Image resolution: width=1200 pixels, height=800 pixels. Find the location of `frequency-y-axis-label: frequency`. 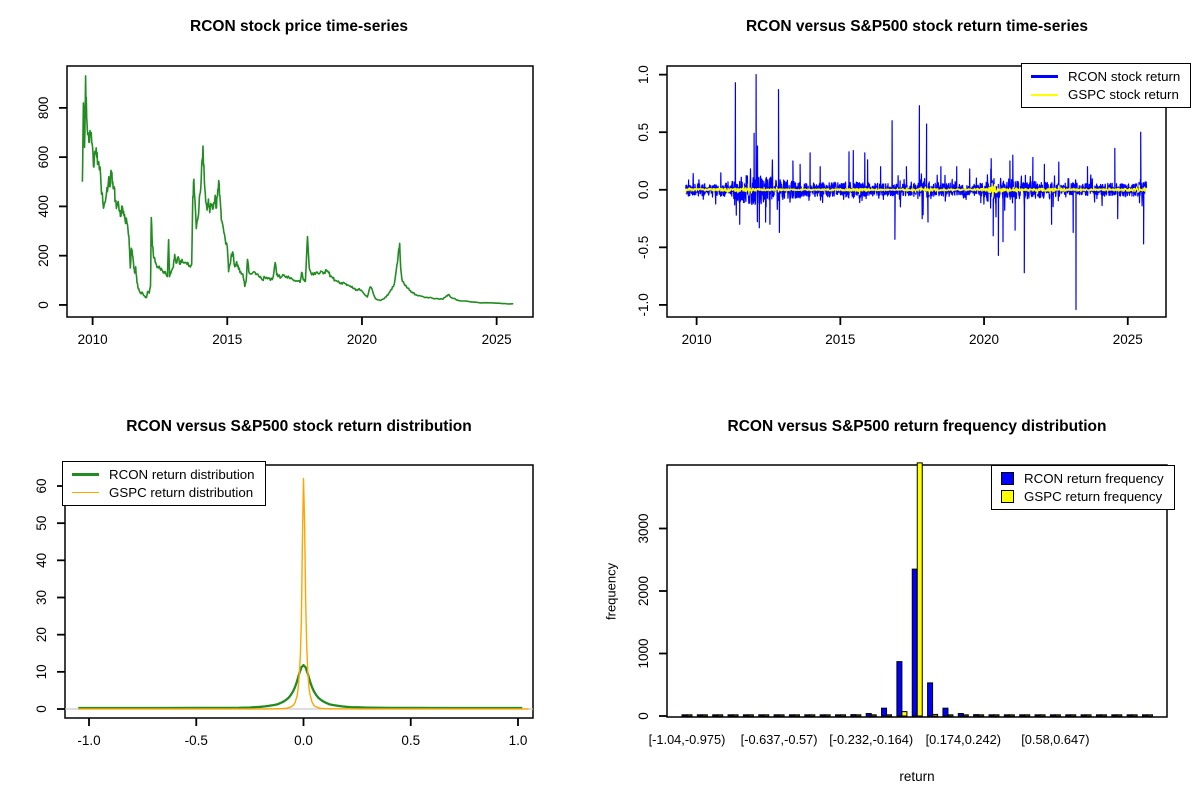

frequency-y-axis-label: frequency is located at coordinates (611, 591).